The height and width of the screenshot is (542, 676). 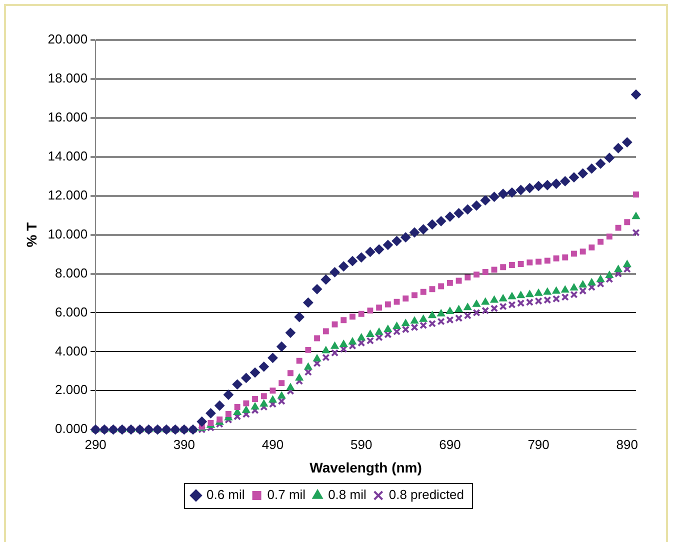 What do you see at coordinates (31, 235) in the screenshot?
I see `y-axis-title: % T` at bounding box center [31, 235].